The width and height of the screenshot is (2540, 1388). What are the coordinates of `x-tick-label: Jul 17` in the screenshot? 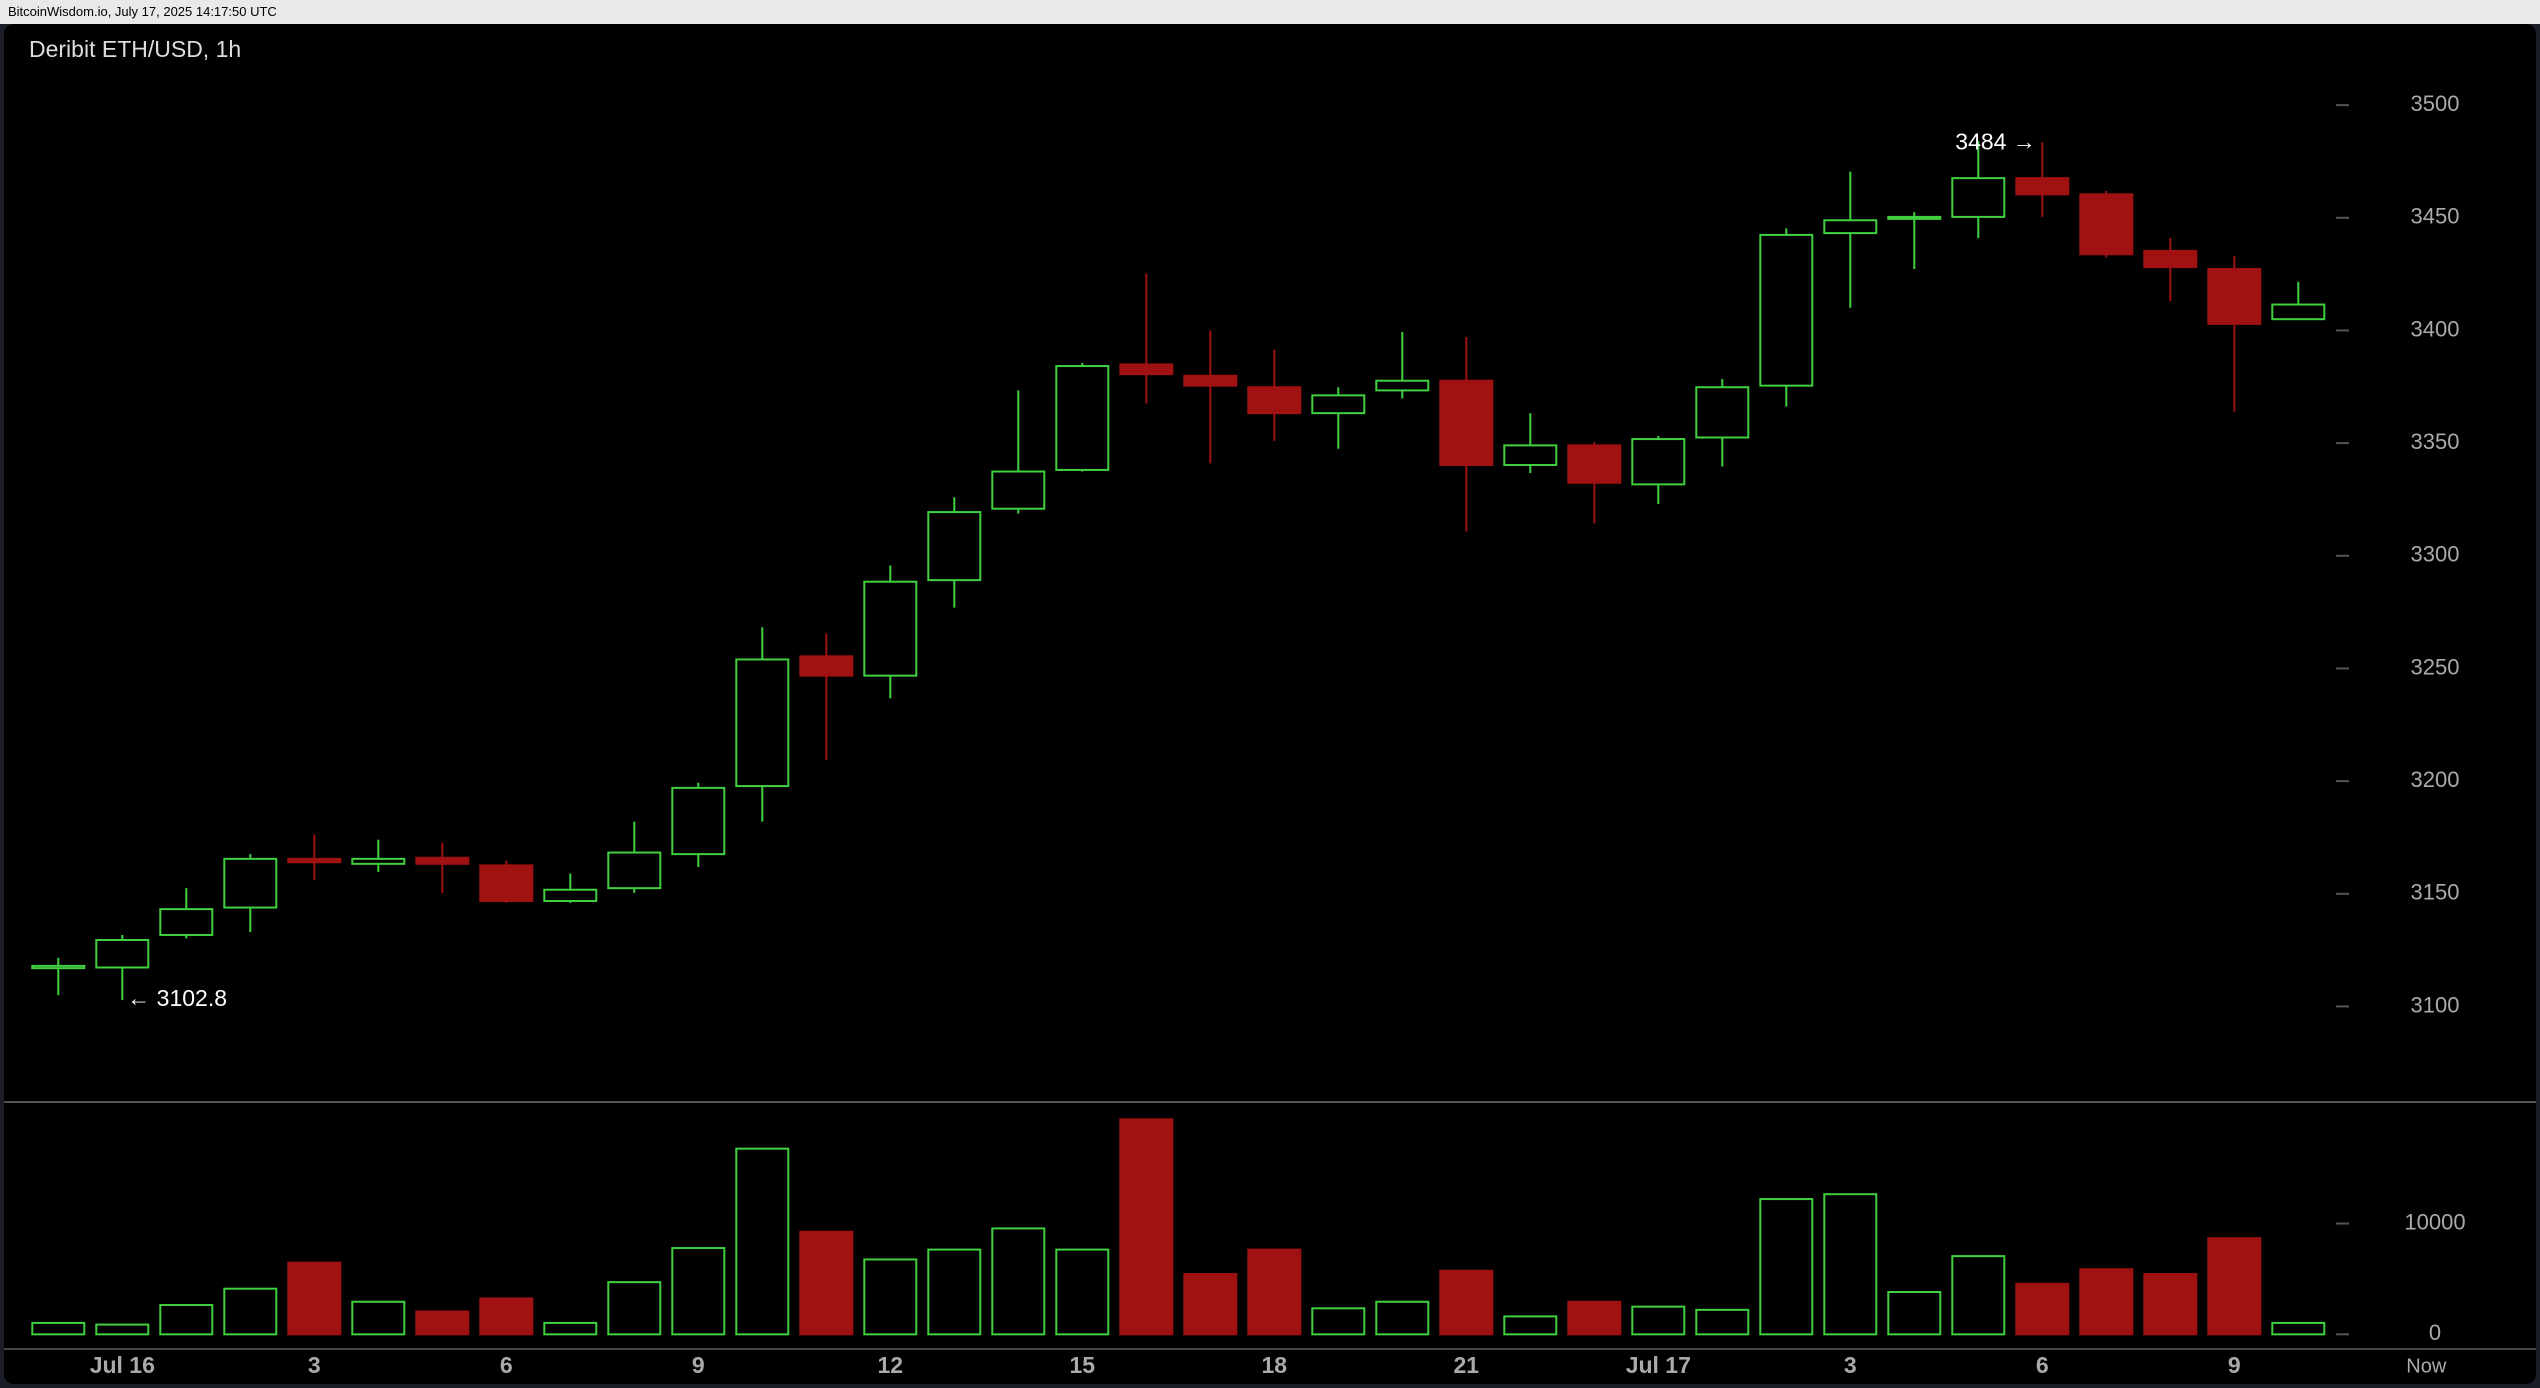 It's located at (1658, 1365).